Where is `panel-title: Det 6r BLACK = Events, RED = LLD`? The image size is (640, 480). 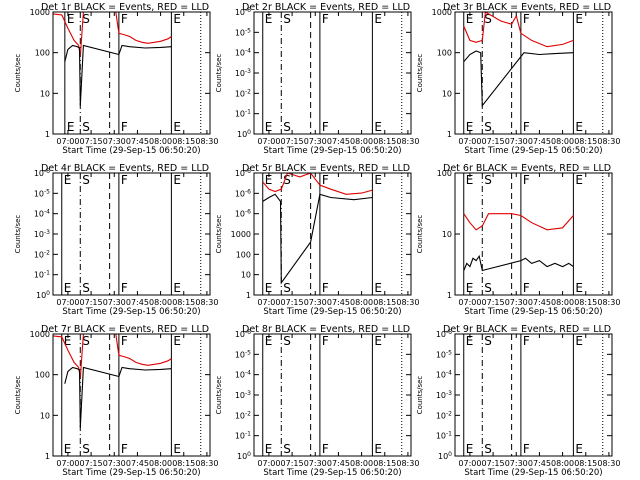 panel-title: Det 6r BLACK = Events, RED = LLD is located at coordinates (527, 168).